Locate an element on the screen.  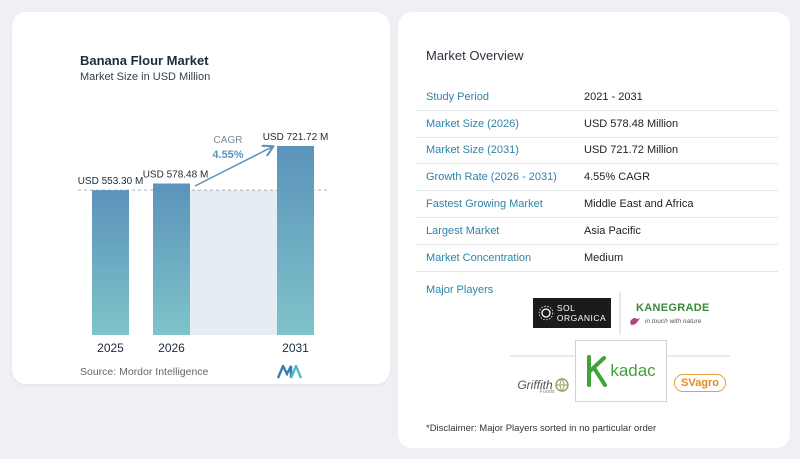
overview-row-value: Asia Pacific is located at coordinates (612, 230).